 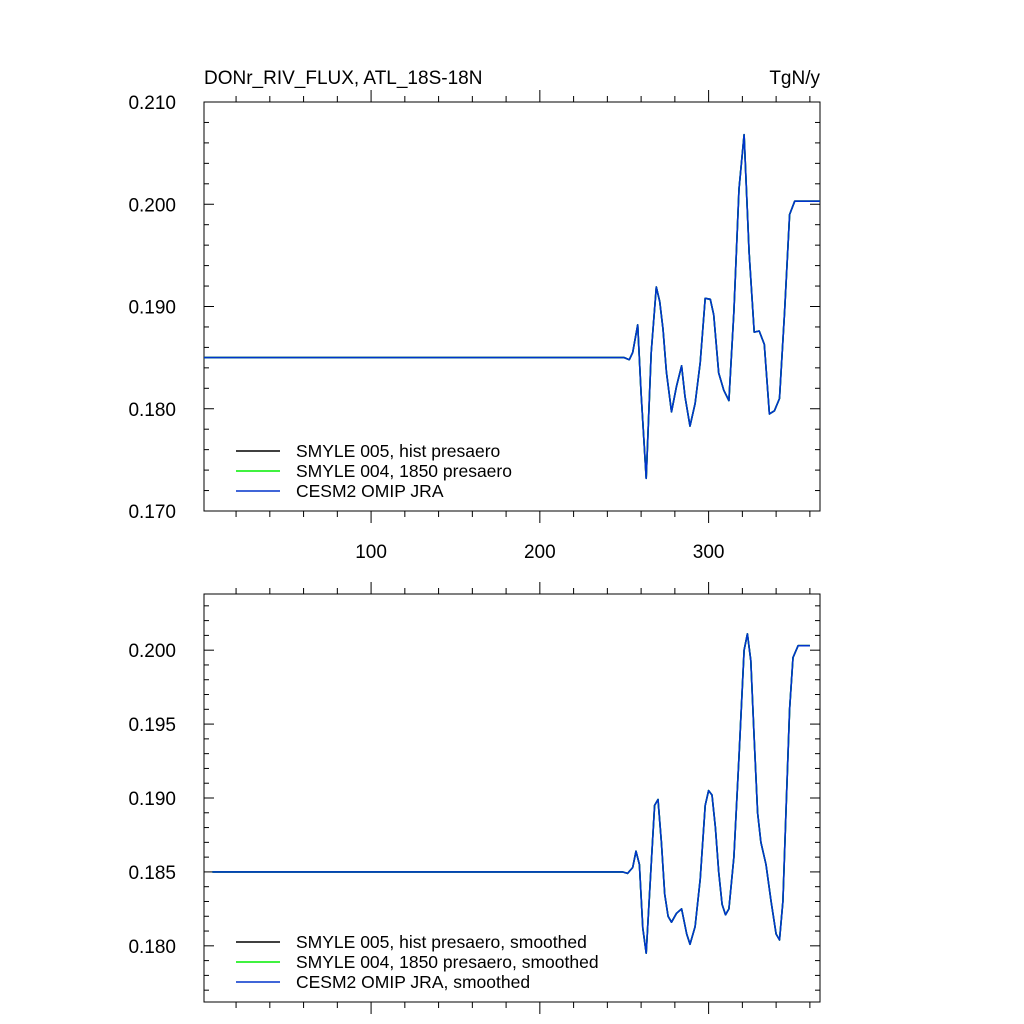 What do you see at coordinates (152, 873) in the screenshot?
I see `y-tick-label: 0.185` at bounding box center [152, 873].